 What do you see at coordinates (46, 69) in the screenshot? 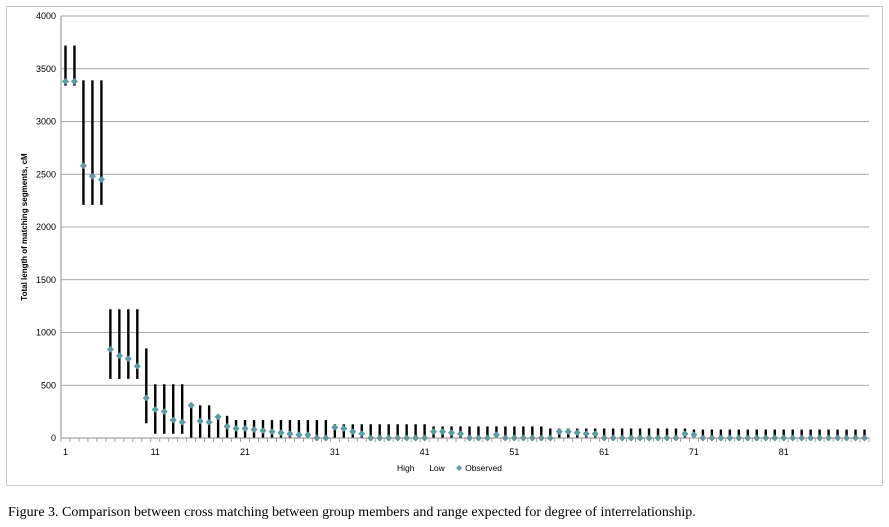
I see `y-tick-label: 3500` at bounding box center [46, 69].